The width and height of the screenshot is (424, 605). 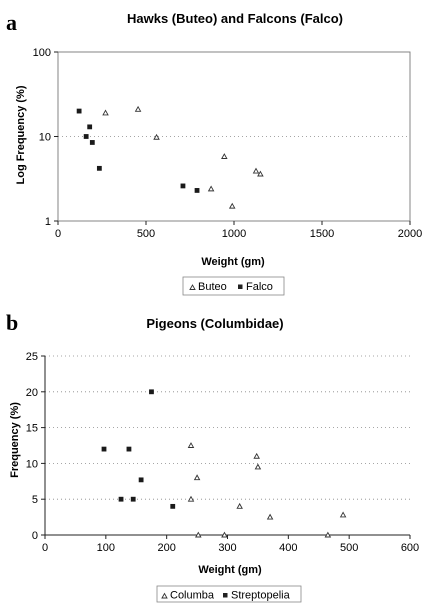 What do you see at coordinates (48, 222) in the screenshot?
I see `chart-a-y-tick-label: 1` at bounding box center [48, 222].